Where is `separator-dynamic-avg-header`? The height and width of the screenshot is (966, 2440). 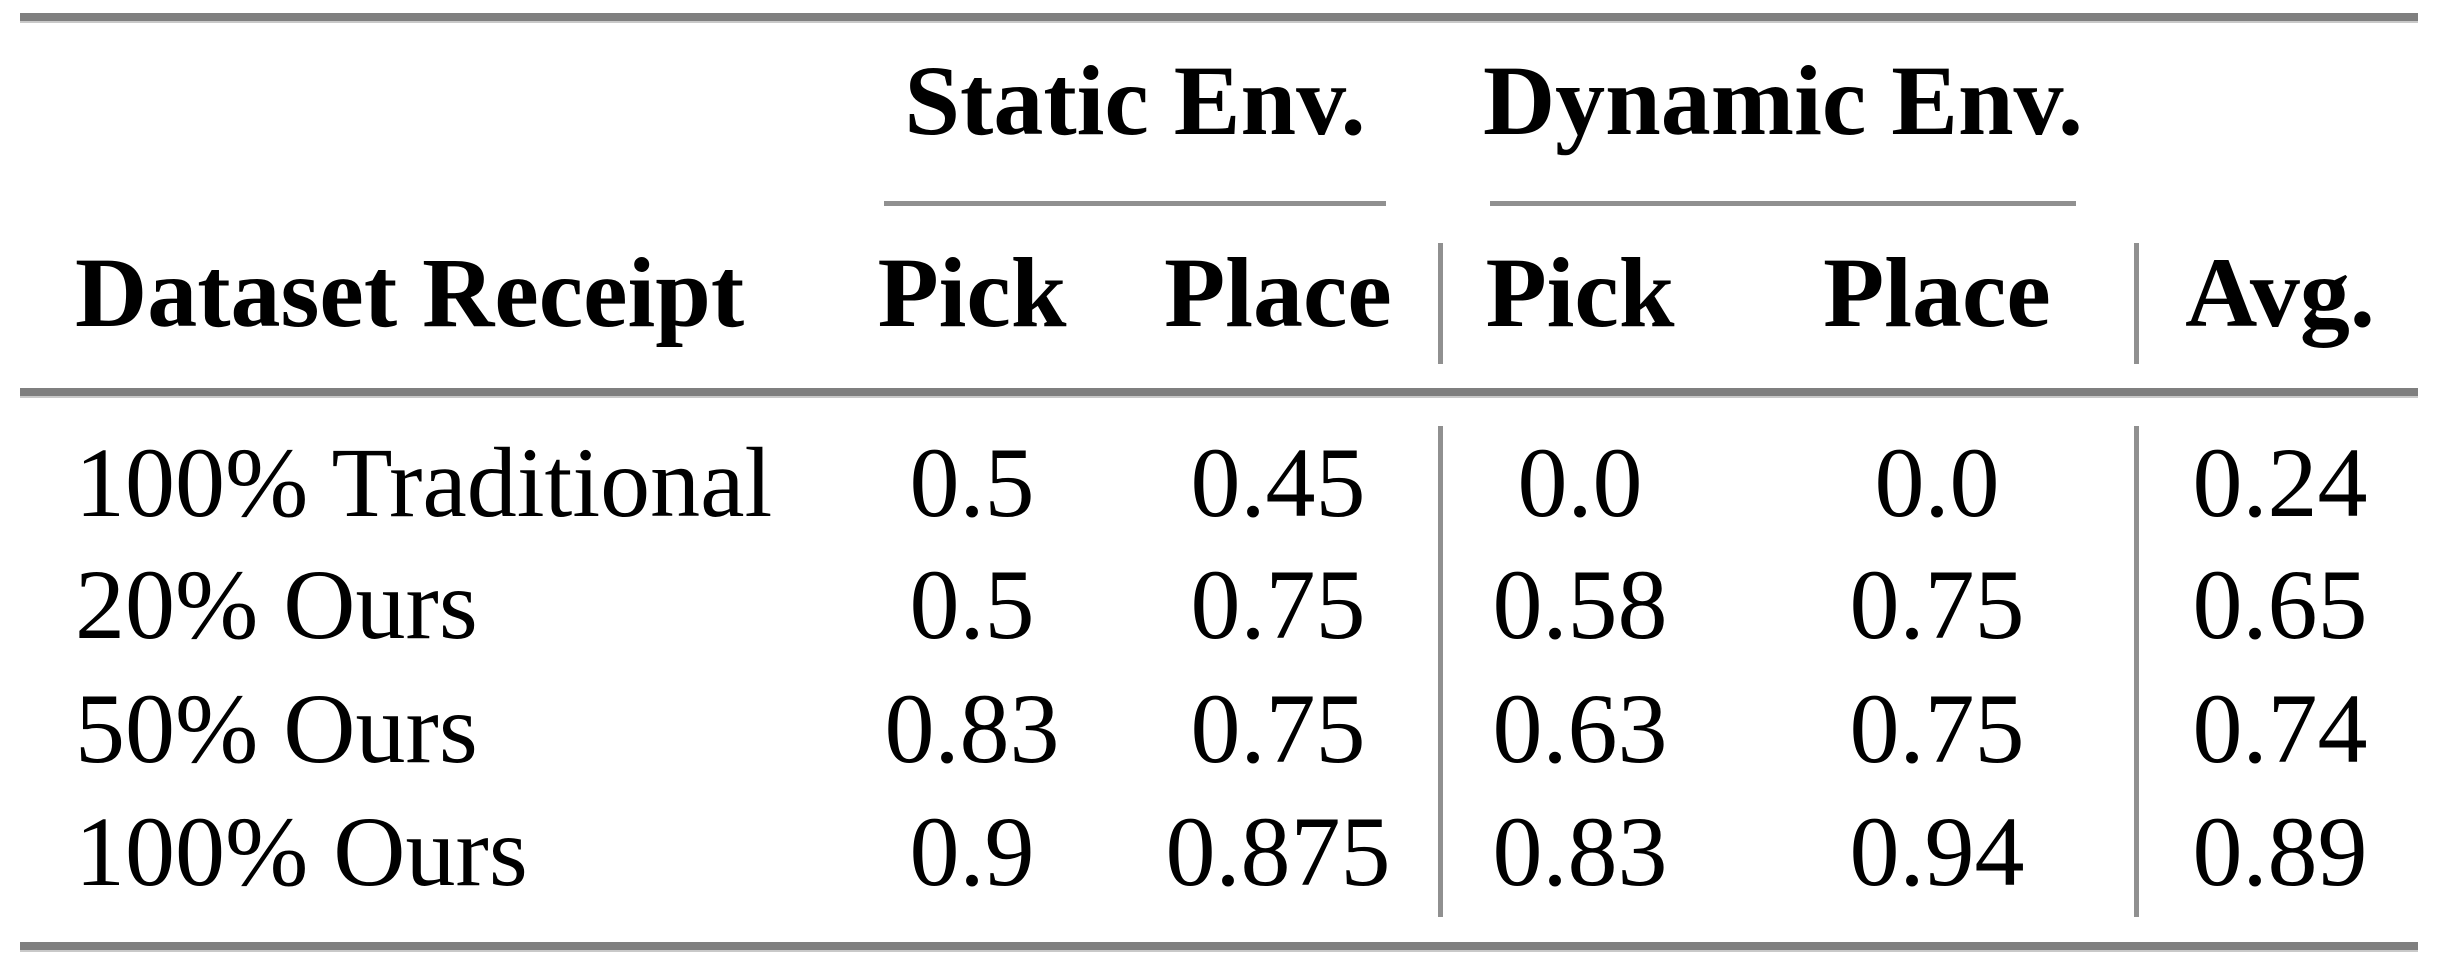 separator-dynamic-avg-header is located at coordinates (2136, 303).